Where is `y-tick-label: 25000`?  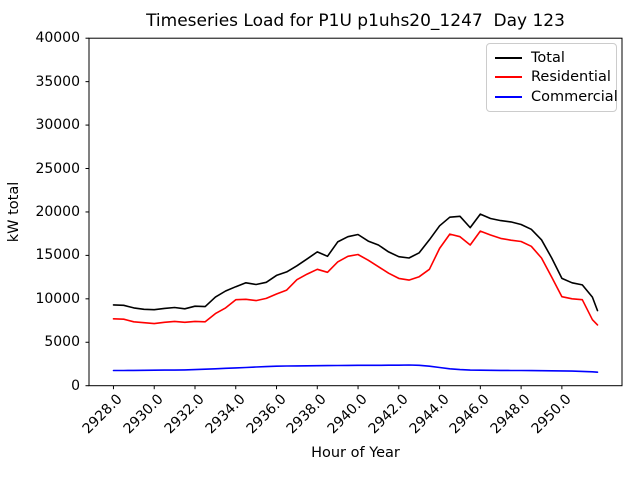
y-tick-label: 25000 is located at coordinates (57, 168).